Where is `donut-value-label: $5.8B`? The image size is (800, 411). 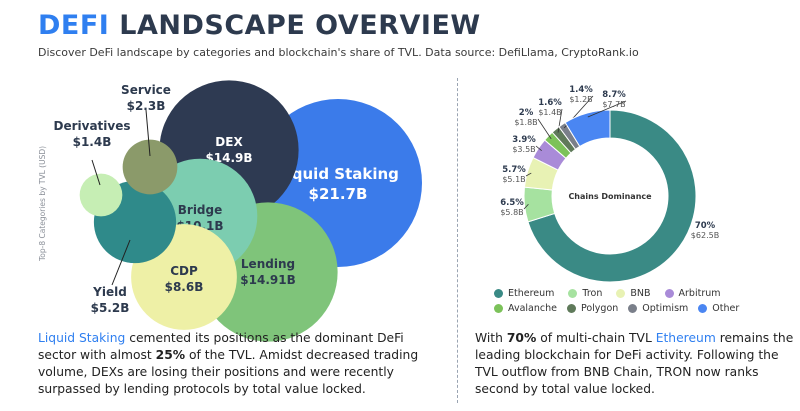 donut-value-label: $5.8B is located at coordinates (511, 212).